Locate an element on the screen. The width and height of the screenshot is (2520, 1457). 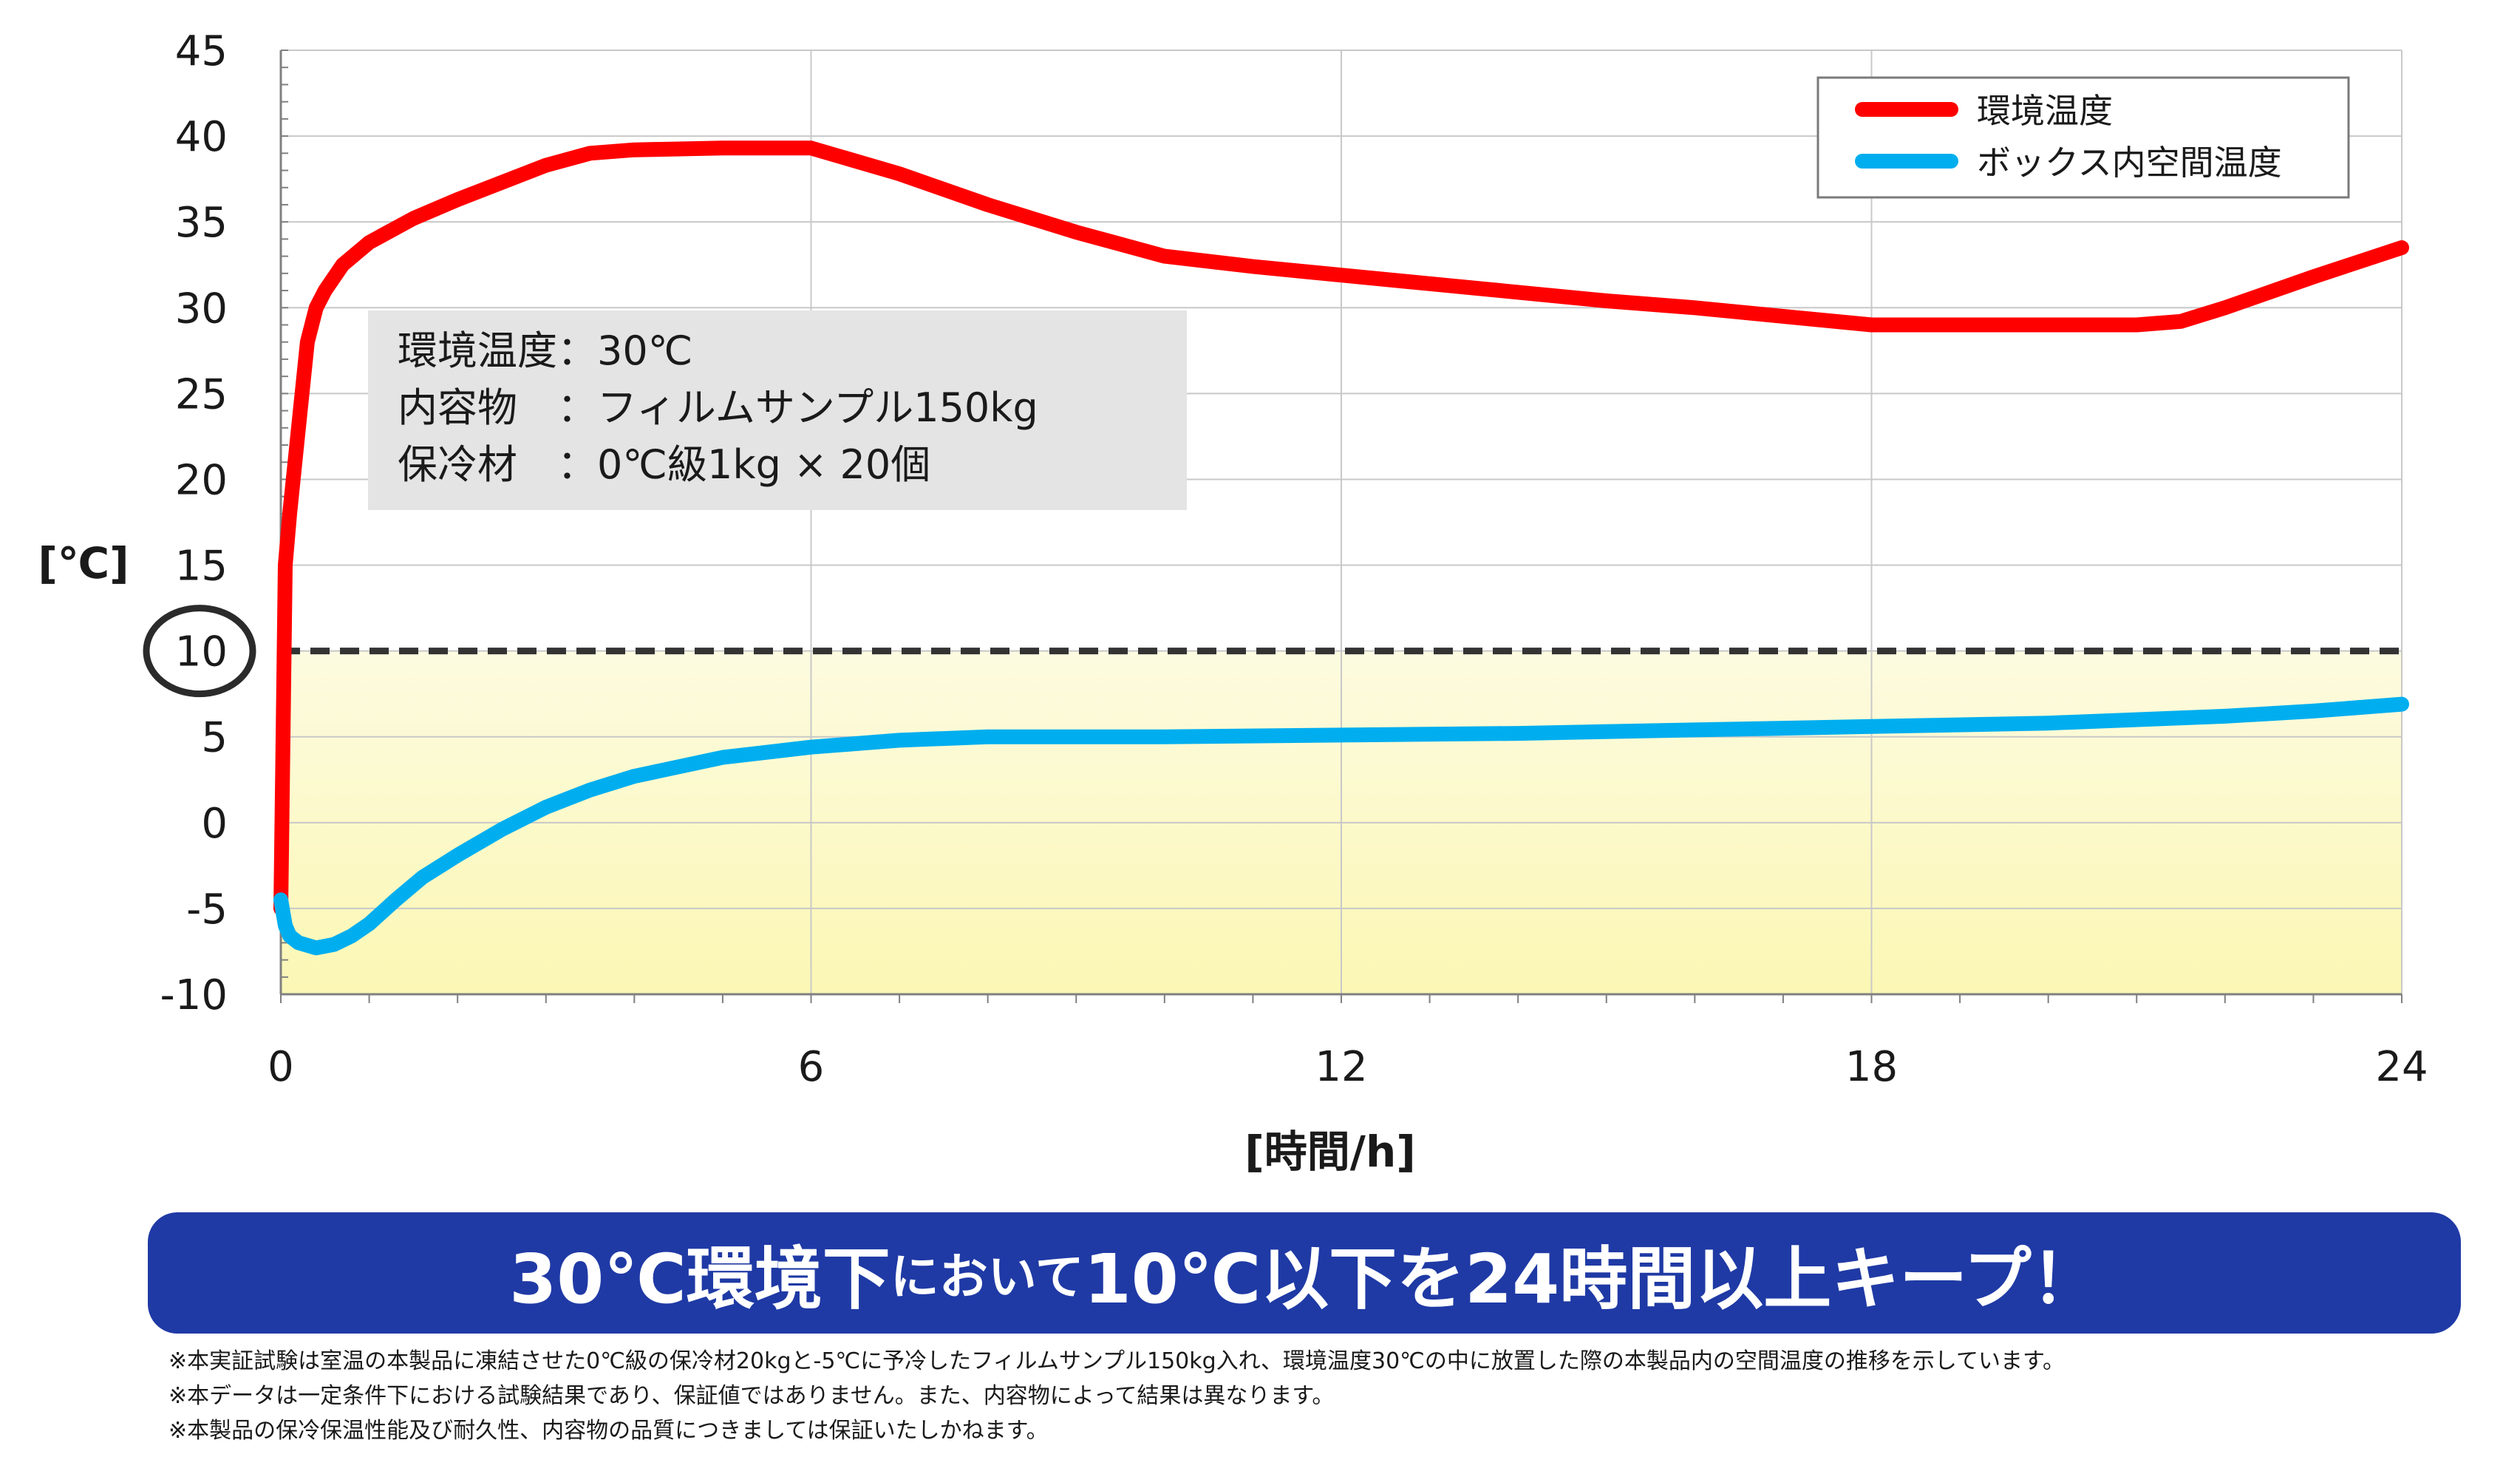
y-tick-label: -5 is located at coordinates (207, 910).